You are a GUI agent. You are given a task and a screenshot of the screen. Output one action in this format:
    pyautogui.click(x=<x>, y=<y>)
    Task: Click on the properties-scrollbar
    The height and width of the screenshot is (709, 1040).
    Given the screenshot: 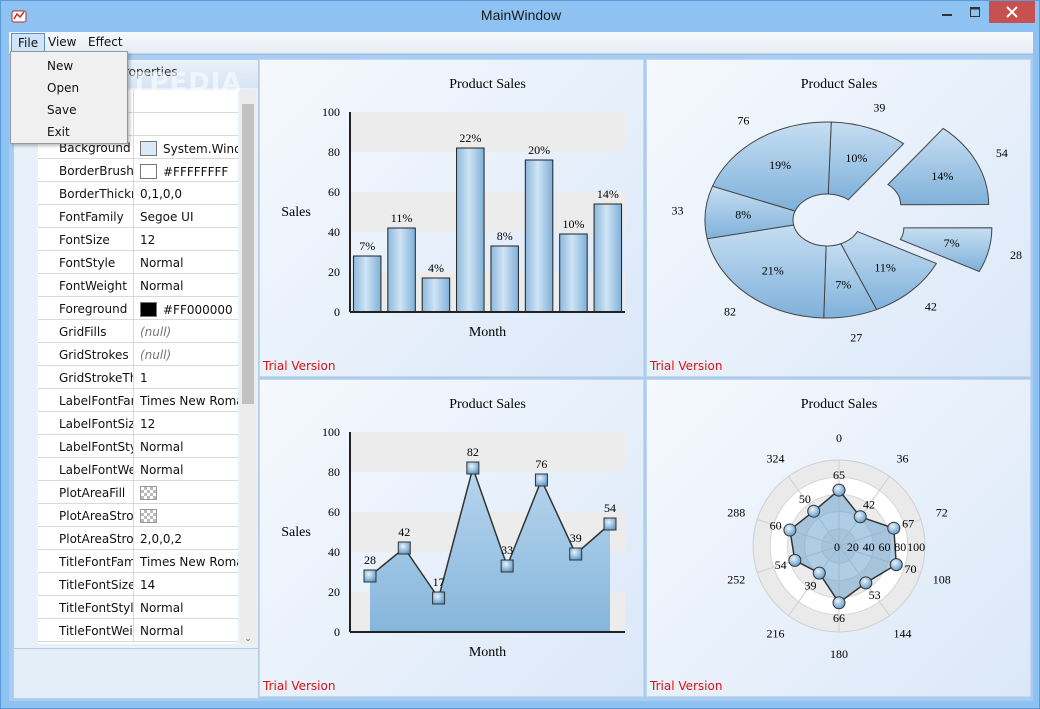 What is the action you would take?
    pyautogui.click(x=248, y=367)
    